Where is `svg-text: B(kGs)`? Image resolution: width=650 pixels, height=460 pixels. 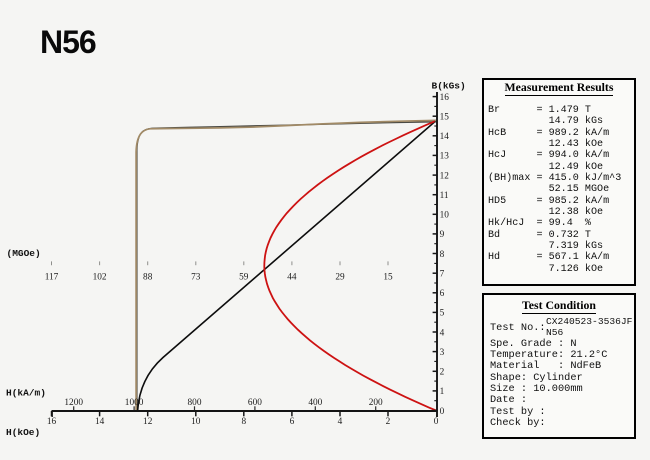 svg-text: B(kGs) is located at coordinates (449, 86).